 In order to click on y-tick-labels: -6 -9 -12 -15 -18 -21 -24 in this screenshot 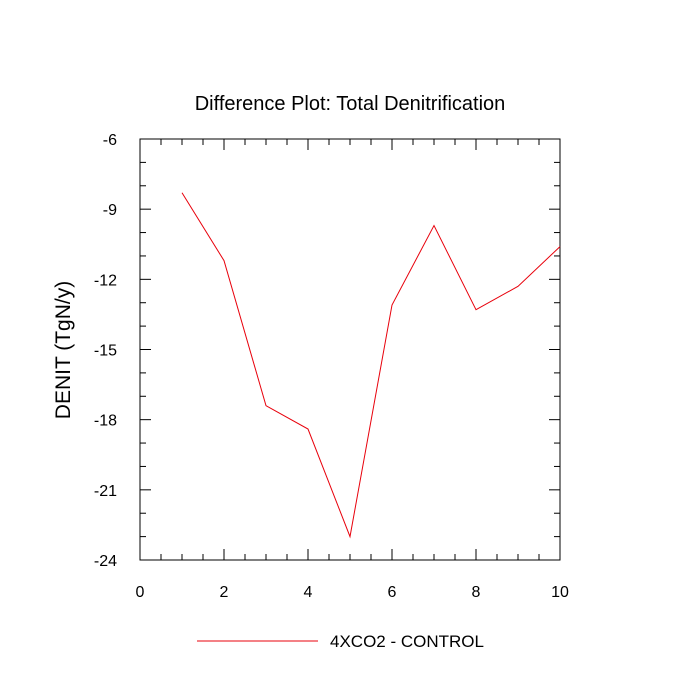, I will do `click(105, 351)`.